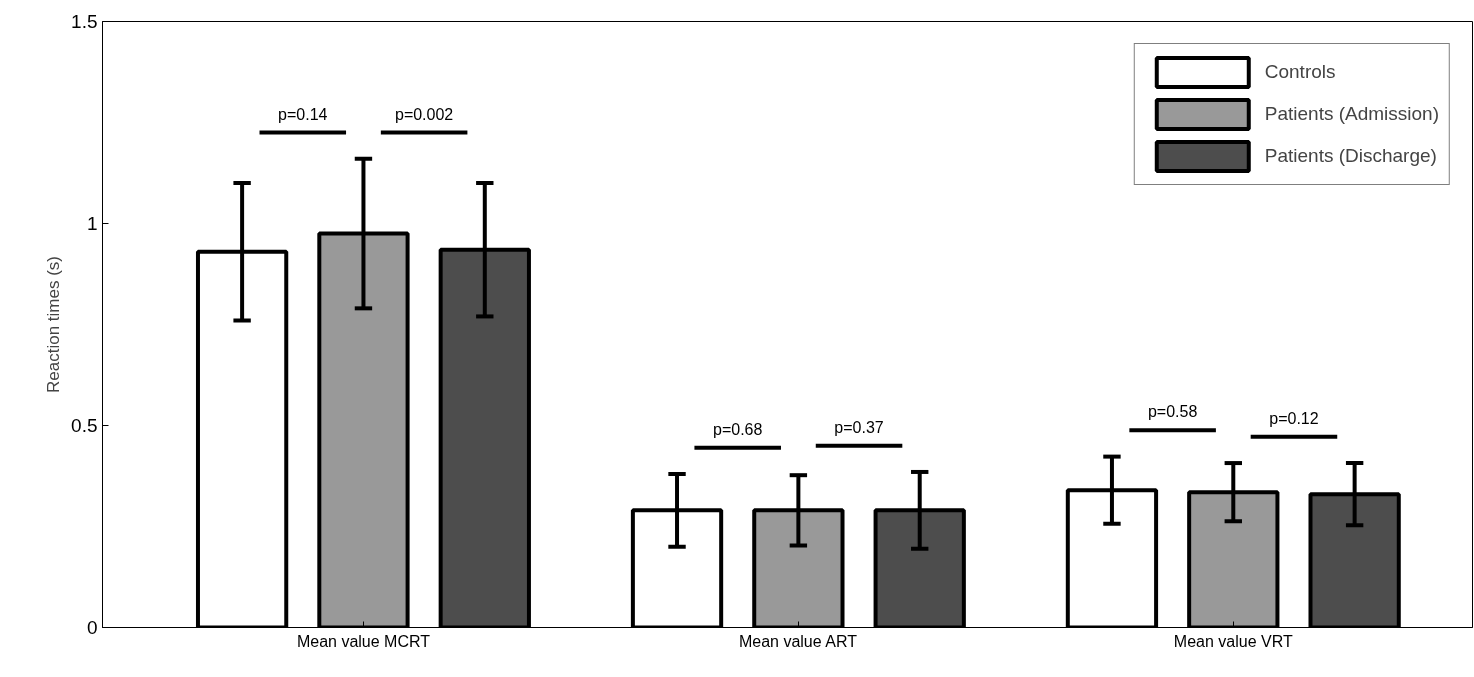 Image resolution: width=1474 pixels, height=677 pixels. Describe the element at coordinates (54, 324) in the screenshot. I see `y-axis-title: Reaction times (s)` at that location.